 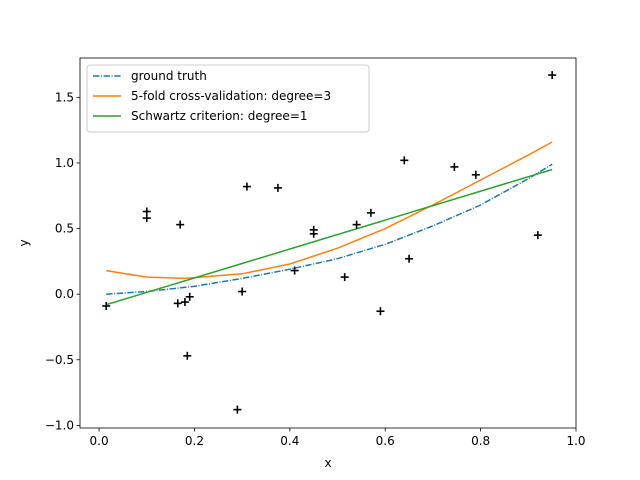 What do you see at coordinates (64, 163) in the screenshot?
I see `y-tick-label: 1.0` at bounding box center [64, 163].